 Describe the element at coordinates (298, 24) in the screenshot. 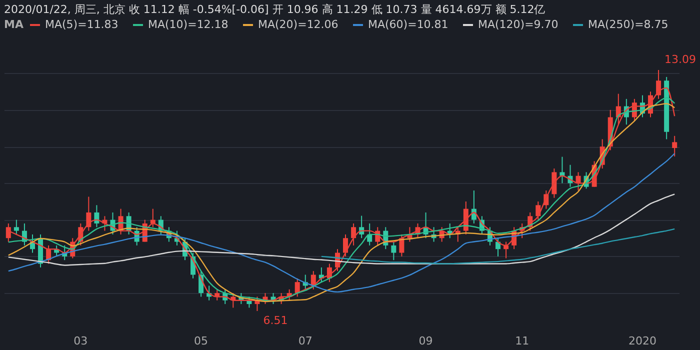

I see `legend-label: MA(20)=12.06` at that location.